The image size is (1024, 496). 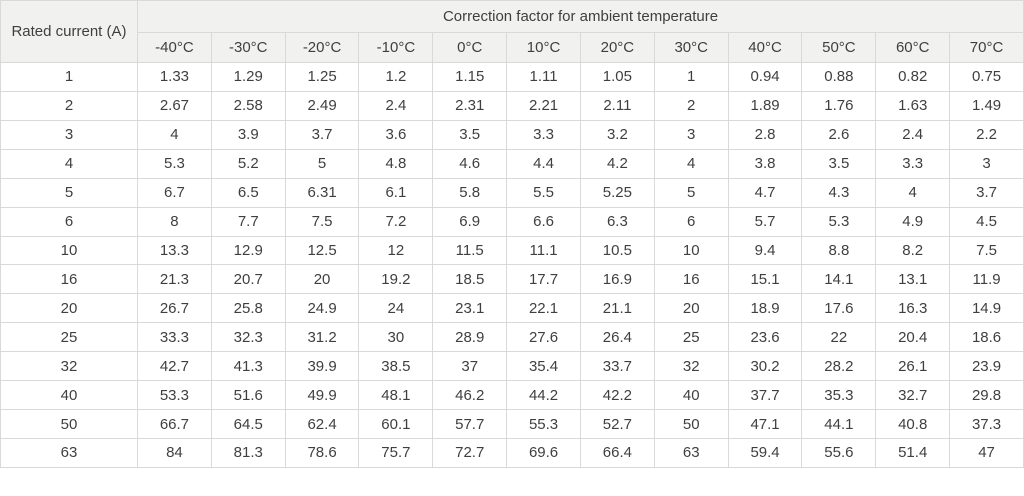 I want to click on correction-factor-cell: 33.3, so click(x=174, y=337).